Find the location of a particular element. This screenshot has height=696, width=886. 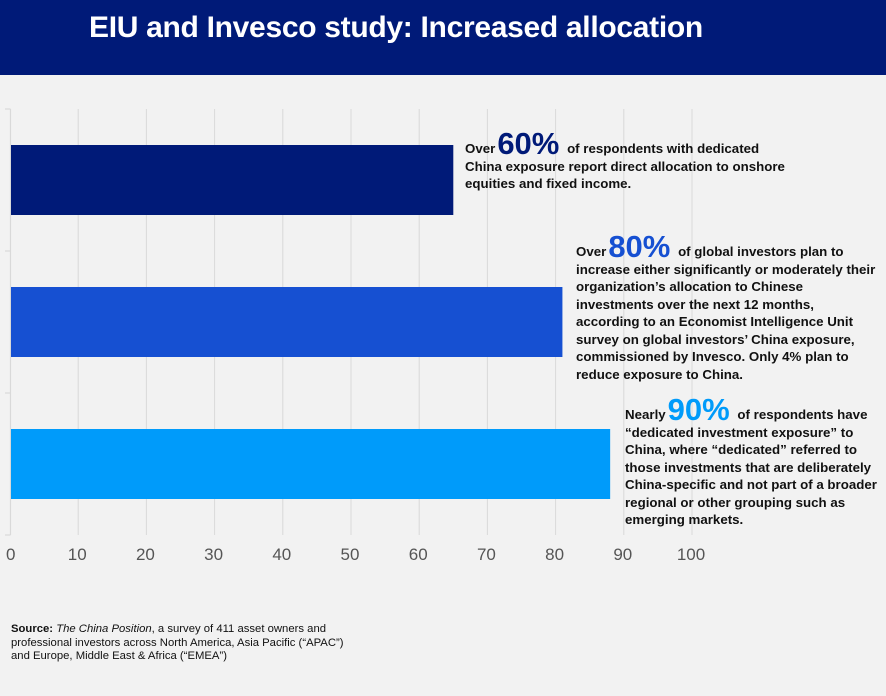

source-title: The China Position is located at coordinates (104, 629).